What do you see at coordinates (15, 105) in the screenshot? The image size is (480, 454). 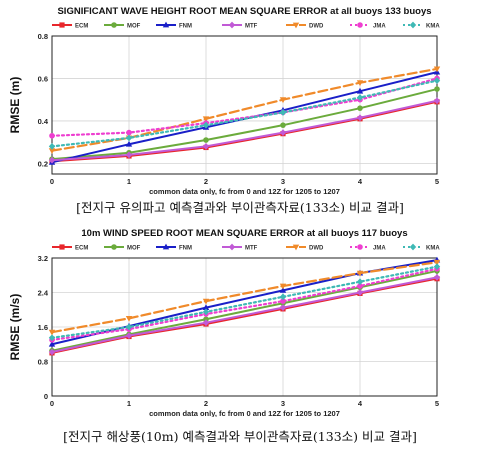 I see `y-axis-label: RMSE (m)` at bounding box center [15, 105].